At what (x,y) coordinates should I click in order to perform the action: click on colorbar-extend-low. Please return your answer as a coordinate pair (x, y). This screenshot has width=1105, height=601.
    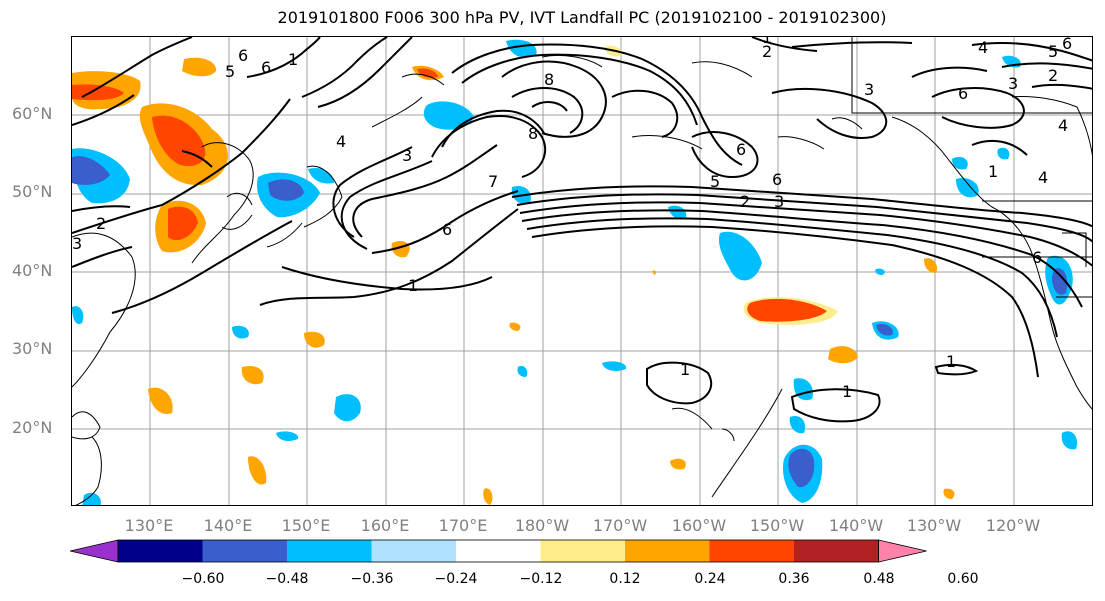
    Looking at the image, I should click on (94, 551).